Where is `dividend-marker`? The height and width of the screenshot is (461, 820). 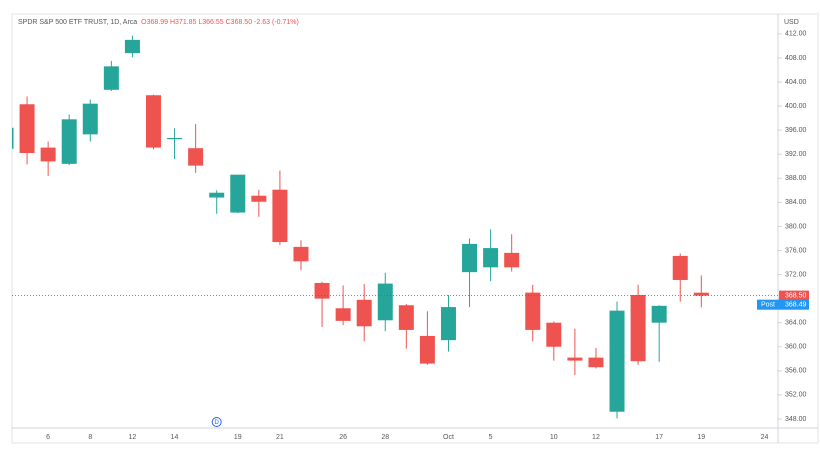 dividend-marker is located at coordinates (216, 422).